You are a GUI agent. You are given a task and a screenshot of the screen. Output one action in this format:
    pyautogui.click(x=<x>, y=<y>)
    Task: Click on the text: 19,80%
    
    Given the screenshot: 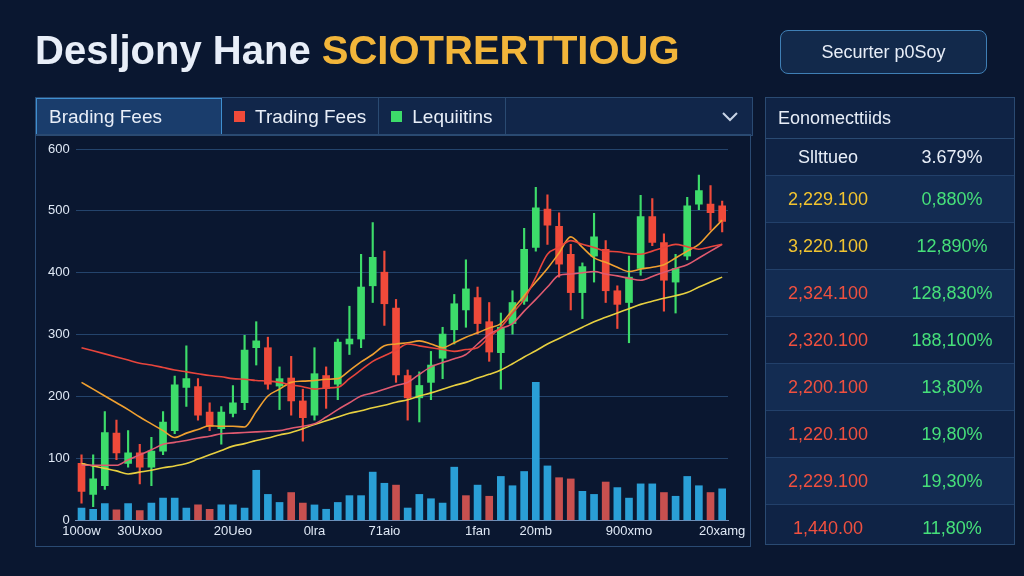 What is the action you would take?
    pyautogui.click(x=952, y=434)
    